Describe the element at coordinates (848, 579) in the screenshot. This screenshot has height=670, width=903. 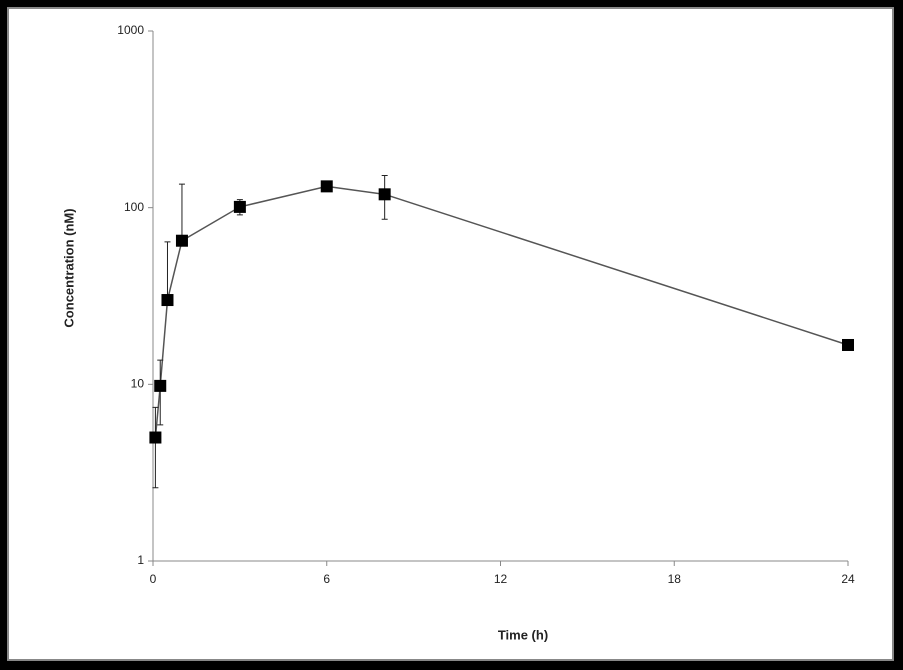
I see `x-tick-label: 24` at that location.